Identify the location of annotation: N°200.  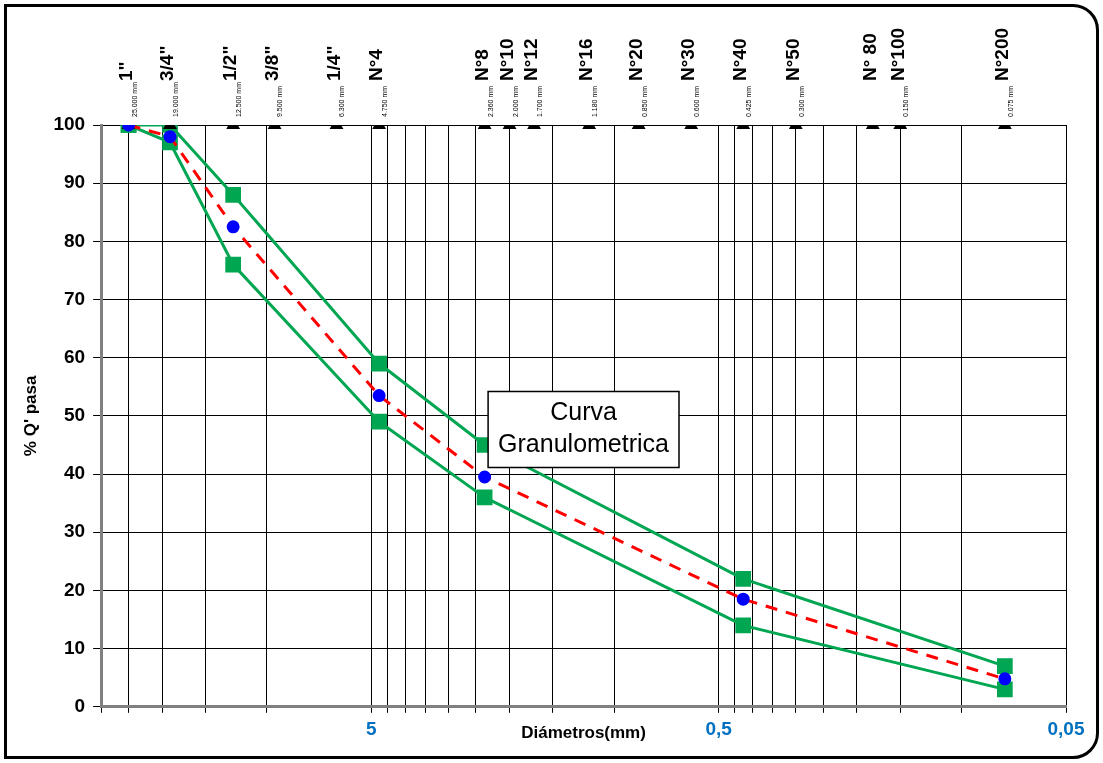
(1002, 54).